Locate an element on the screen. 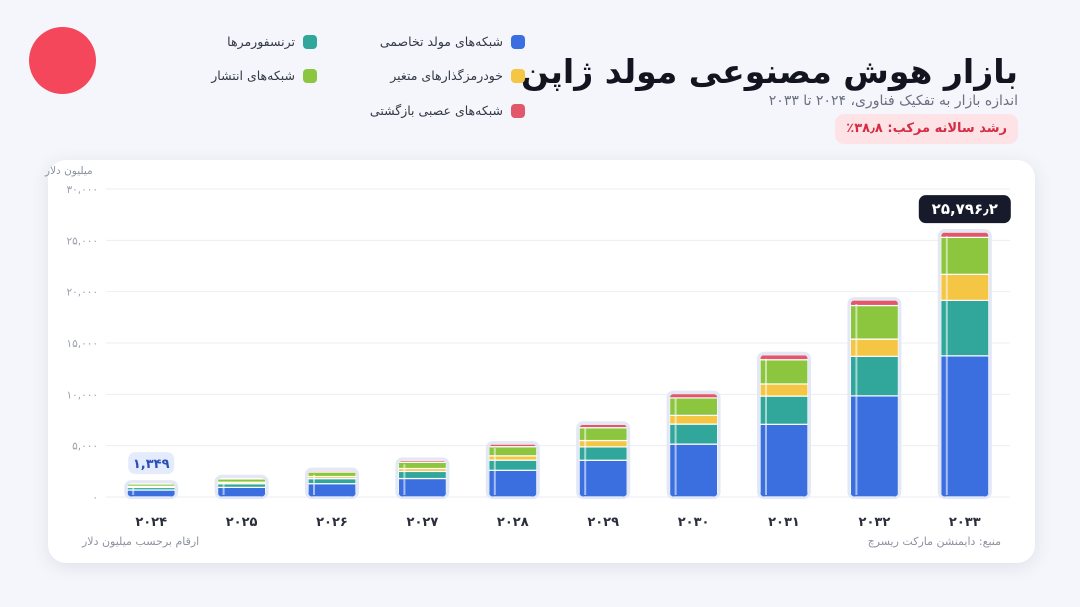 Image resolution: width=1080 pixels, height=607 pixels. y-tick-label: ۵,۰۰۰ is located at coordinates (85, 447).